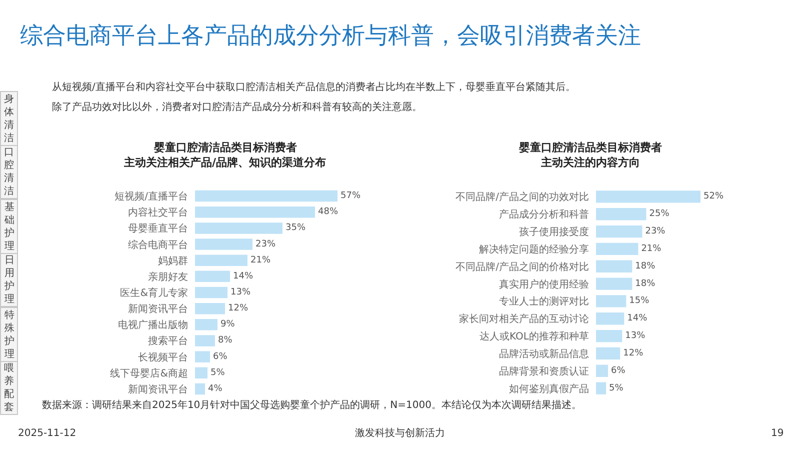 This screenshot has width=799, height=450. Describe the element at coordinates (549, 388) in the screenshot. I see `y-tick-label: 如何鉴别真假产品` at that location.